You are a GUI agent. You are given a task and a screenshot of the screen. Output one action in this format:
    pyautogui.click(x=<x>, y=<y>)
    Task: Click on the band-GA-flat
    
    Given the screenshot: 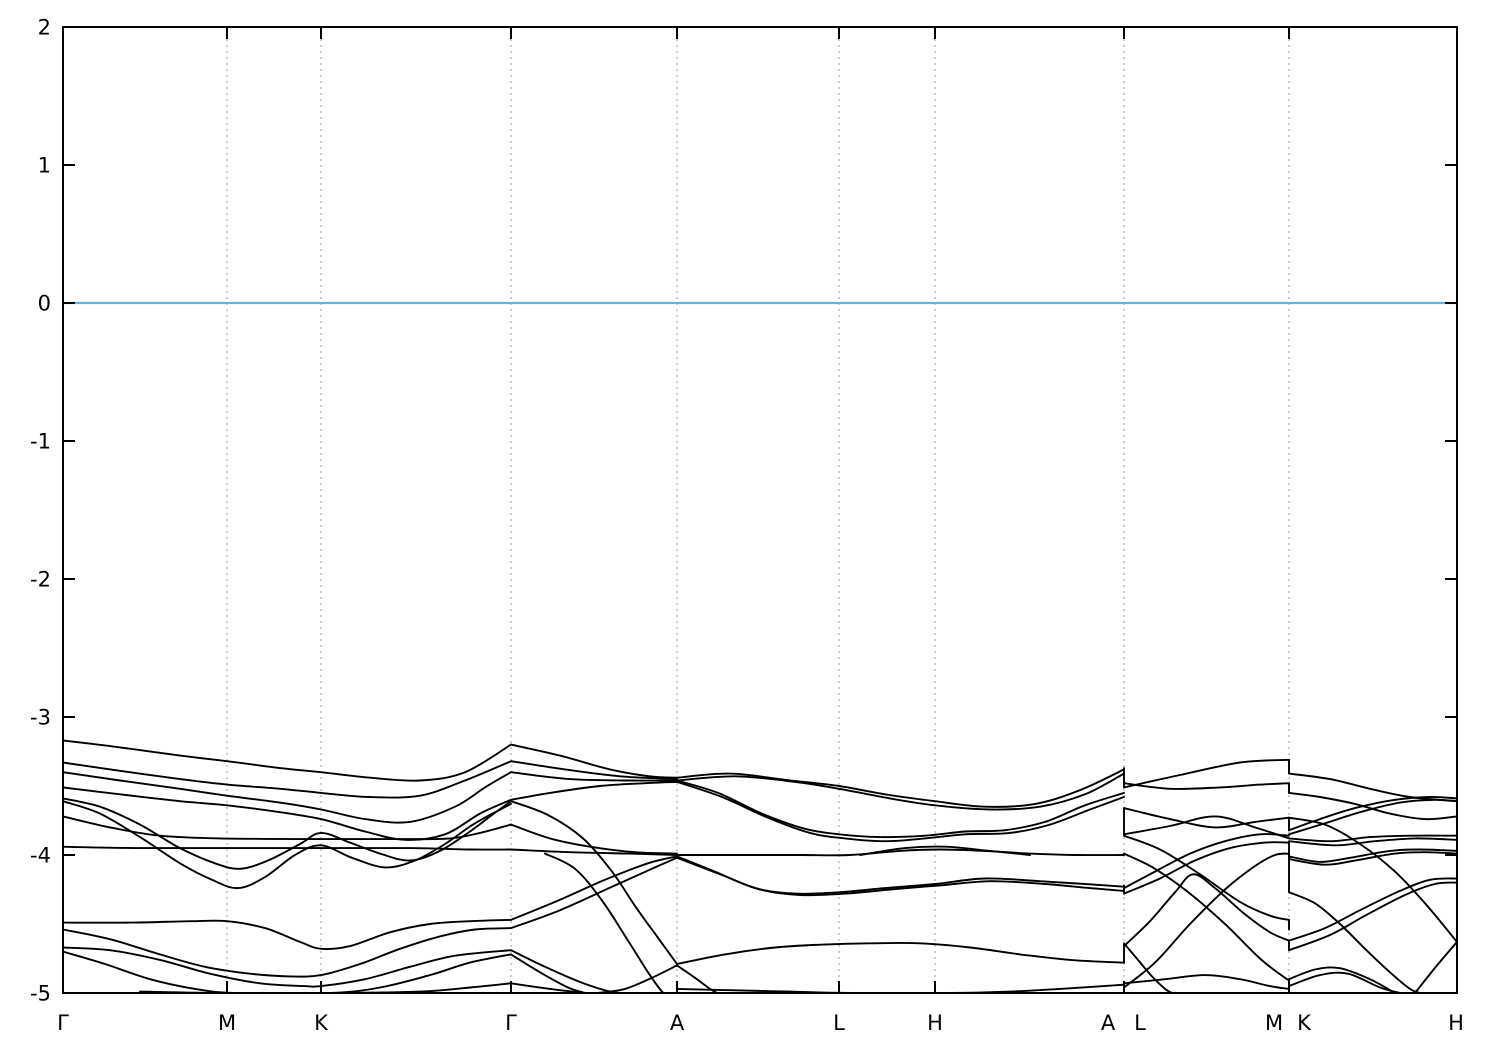 What is the action you would take?
    pyautogui.click(x=594, y=852)
    